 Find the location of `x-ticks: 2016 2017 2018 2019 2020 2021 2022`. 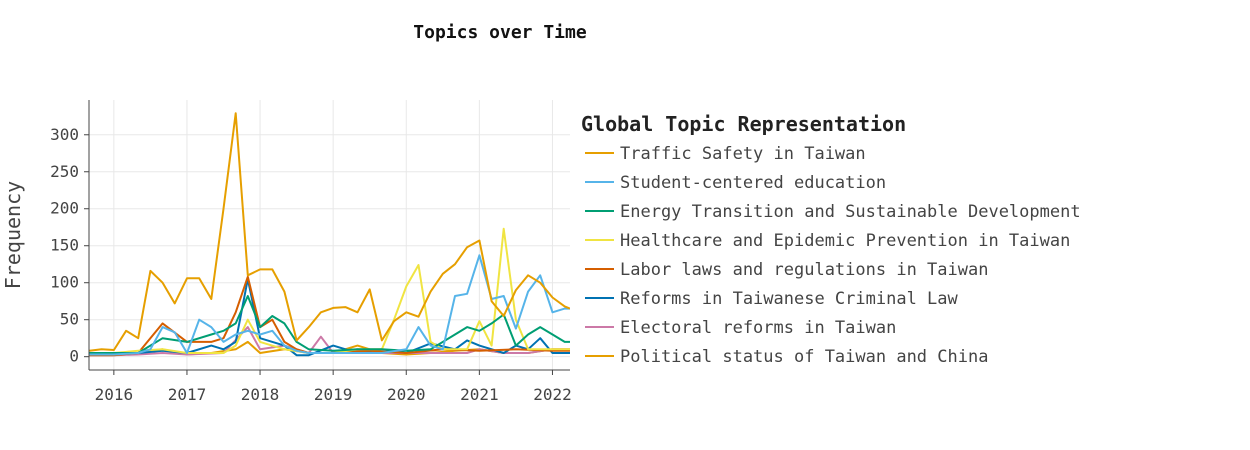

x-ticks: 2016 2017 2018 2019 2020 2021 2022 is located at coordinates (333, 387).